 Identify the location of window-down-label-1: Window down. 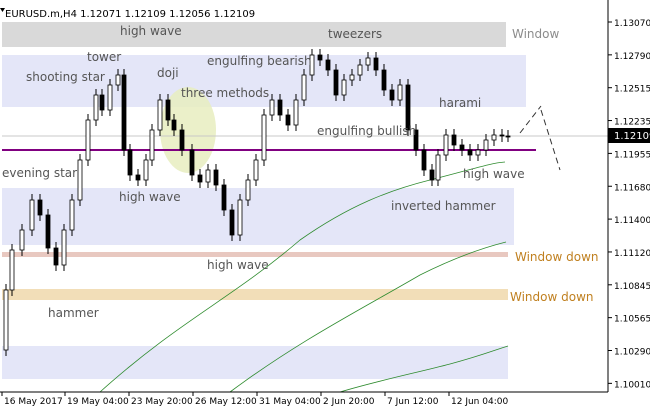
(557, 257).